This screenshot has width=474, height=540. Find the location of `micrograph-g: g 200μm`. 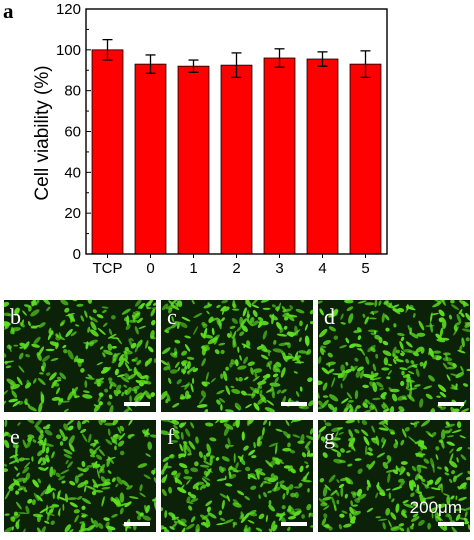

micrograph-g: g 200μm is located at coordinates (394, 476).